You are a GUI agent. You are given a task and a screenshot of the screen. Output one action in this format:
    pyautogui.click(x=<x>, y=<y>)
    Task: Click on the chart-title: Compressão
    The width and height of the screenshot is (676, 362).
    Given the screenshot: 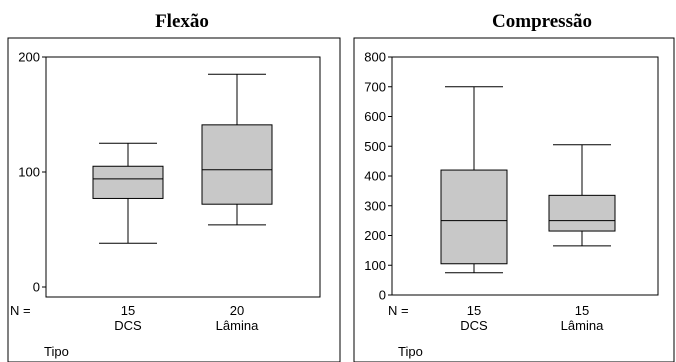 What is the action you would take?
    pyautogui.click(x=542, y=21)
    